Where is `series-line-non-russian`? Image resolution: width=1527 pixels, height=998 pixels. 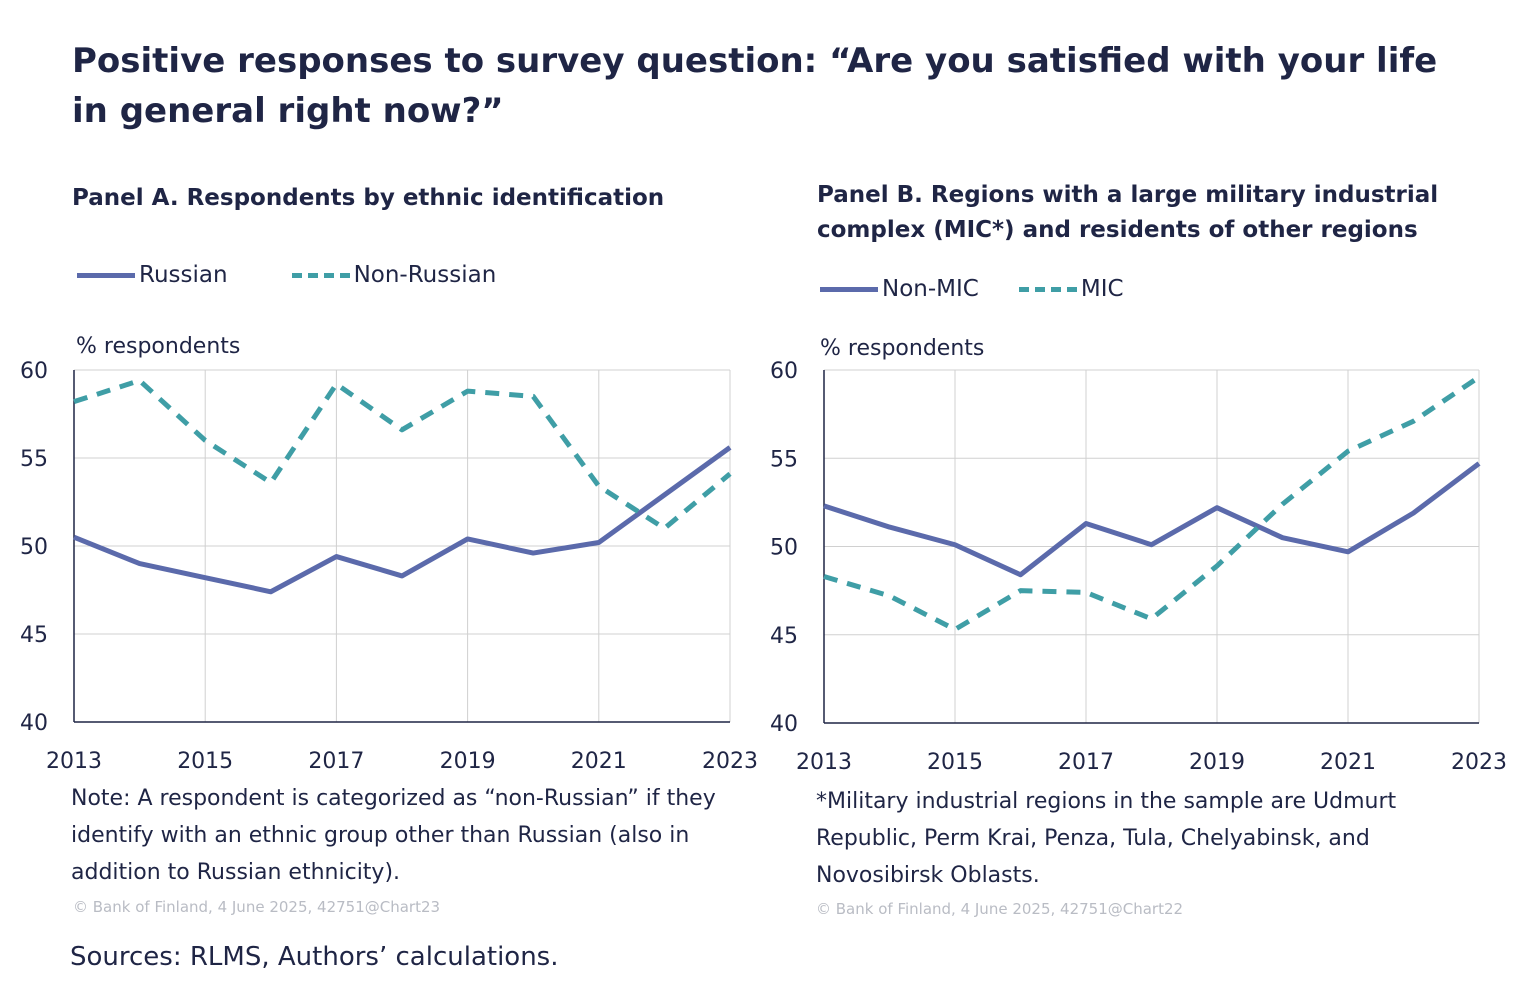 series-line-non-russian is located at coordinates (402, 454).